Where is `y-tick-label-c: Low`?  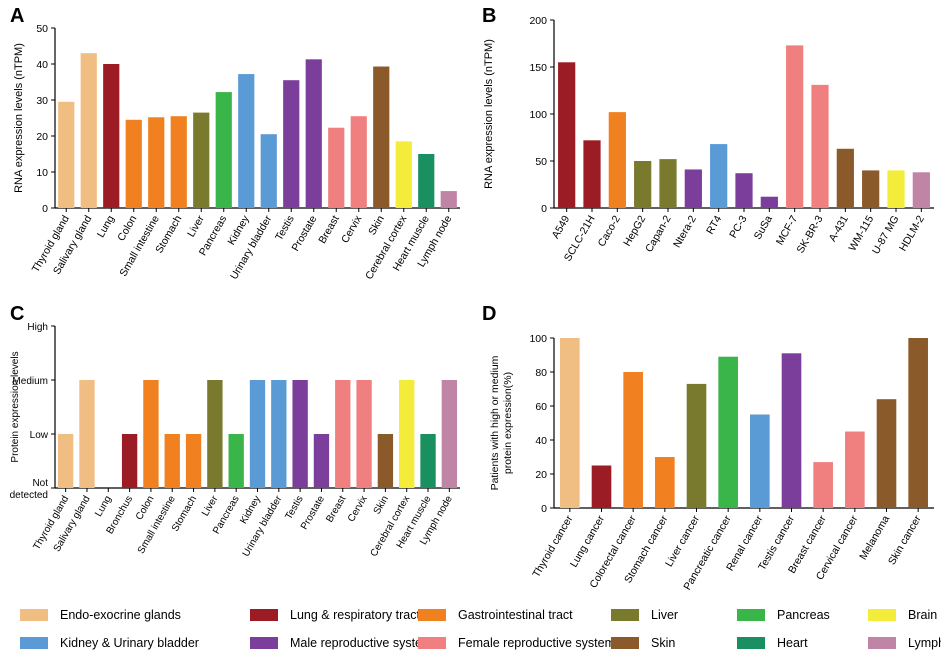 y-tick-label-c: Low is located at coordinates (39, 435).